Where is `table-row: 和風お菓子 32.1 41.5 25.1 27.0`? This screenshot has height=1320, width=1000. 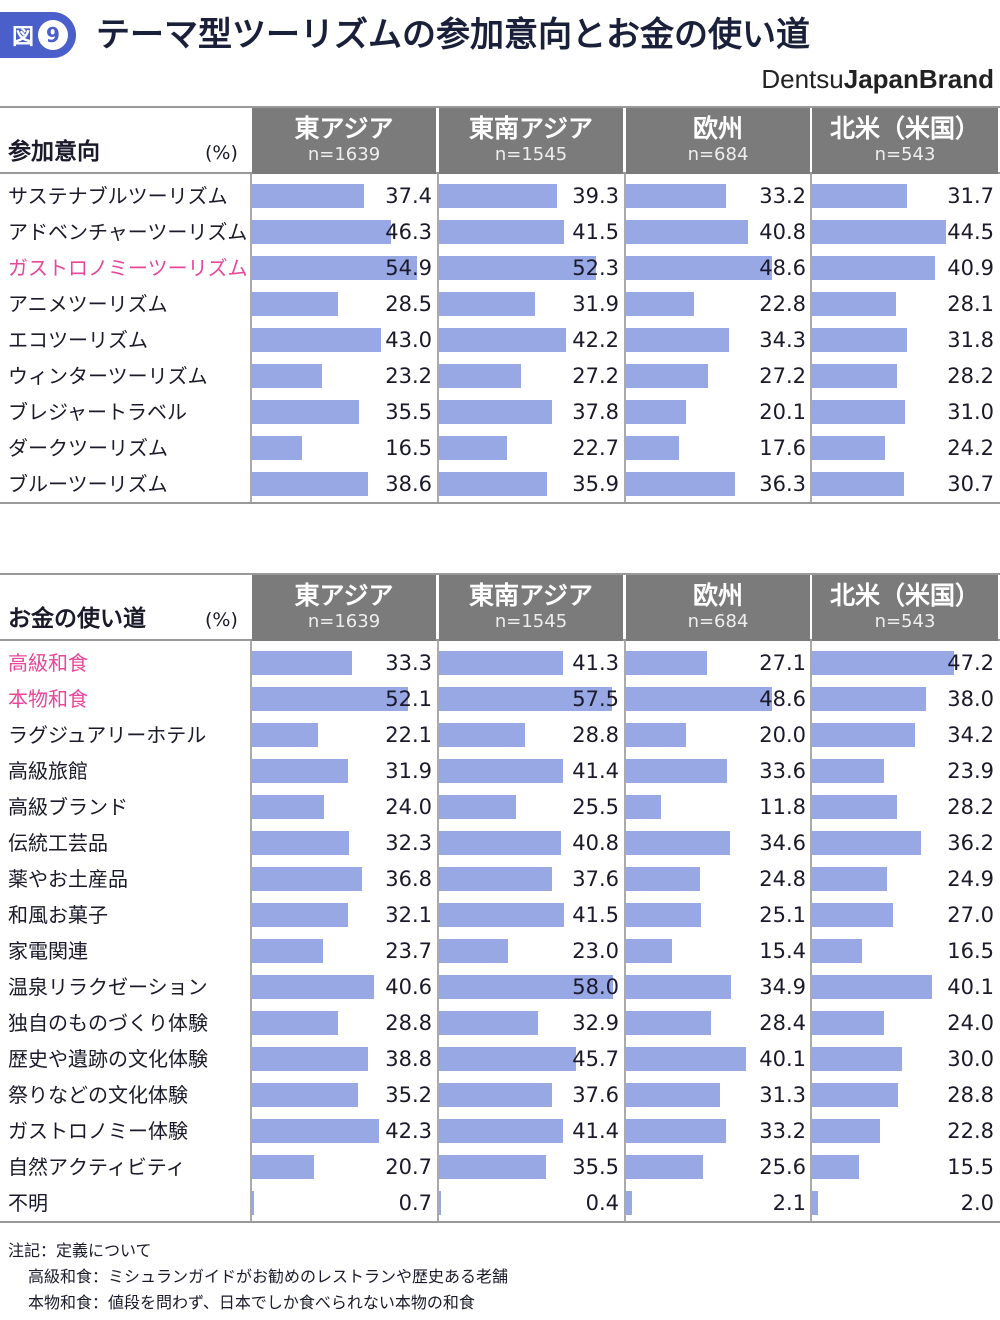
table-row: 和風お菓子 32.1 41.5 25.1 27.0 is located at coordinates (500, 915).